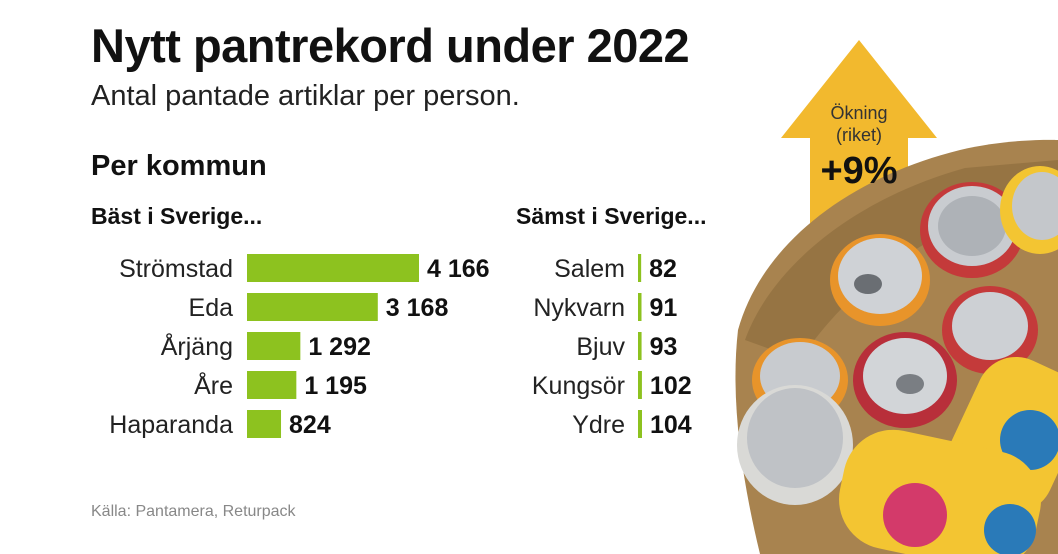 The image size is (1058, 554). What do you see at coordinates (664, 347) in the screenshot?
I see `worst-value-label: 93` at bounding box center [664, 347].